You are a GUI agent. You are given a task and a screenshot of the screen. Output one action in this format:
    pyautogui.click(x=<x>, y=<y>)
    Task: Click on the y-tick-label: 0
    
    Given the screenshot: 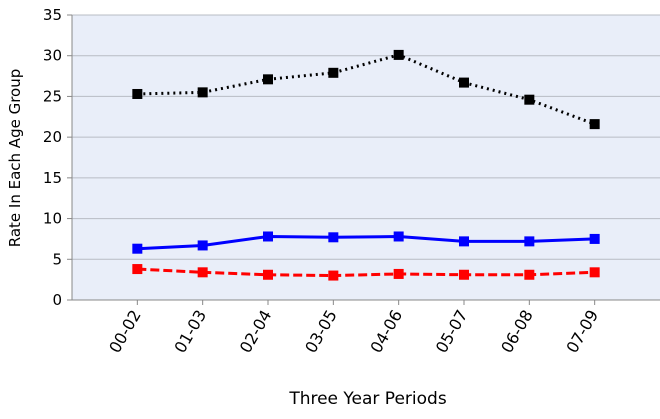 What is the action you would take?
    pyautogui.click(x=57, y=300)
    